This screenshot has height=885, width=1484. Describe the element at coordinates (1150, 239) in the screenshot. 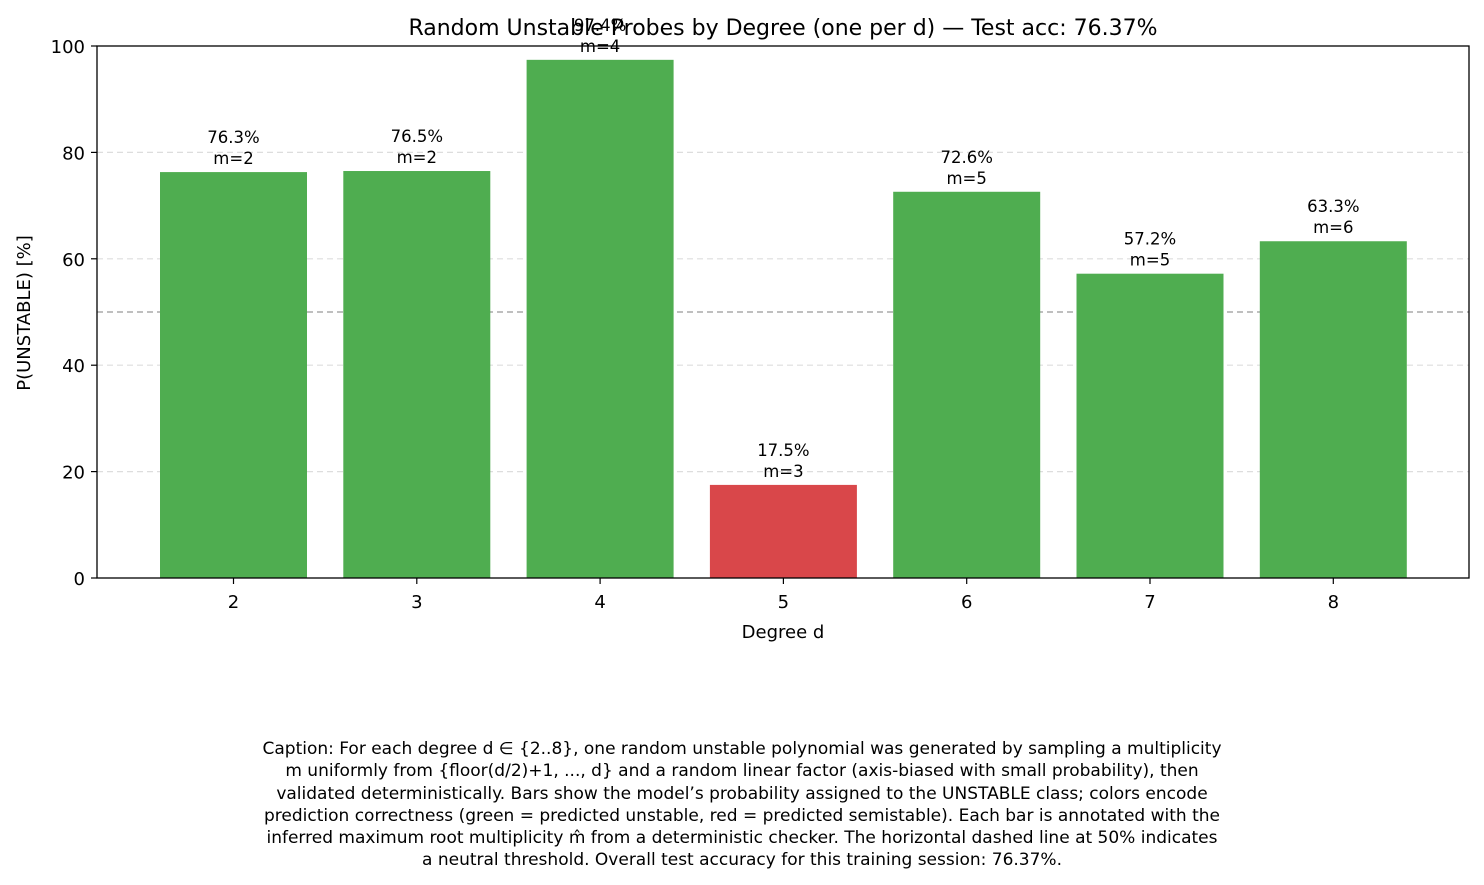

I see `bar-value-label: 57.2%` at that location.